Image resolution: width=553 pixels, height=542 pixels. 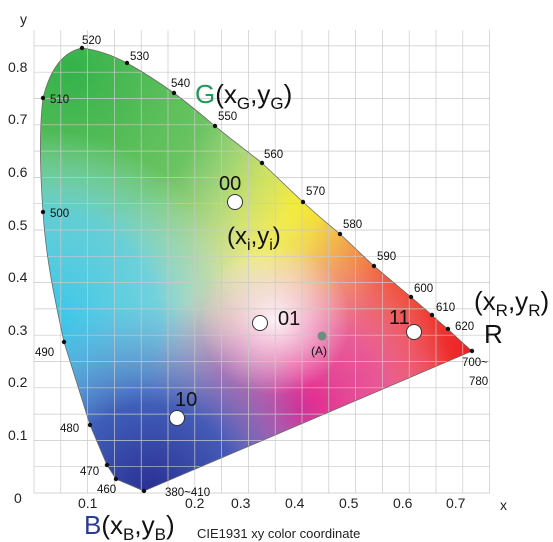 What do you see at coordinates (88, 503) in the screenshot?
I see `x-tick: 0.1` at bounding box center [88, 503].